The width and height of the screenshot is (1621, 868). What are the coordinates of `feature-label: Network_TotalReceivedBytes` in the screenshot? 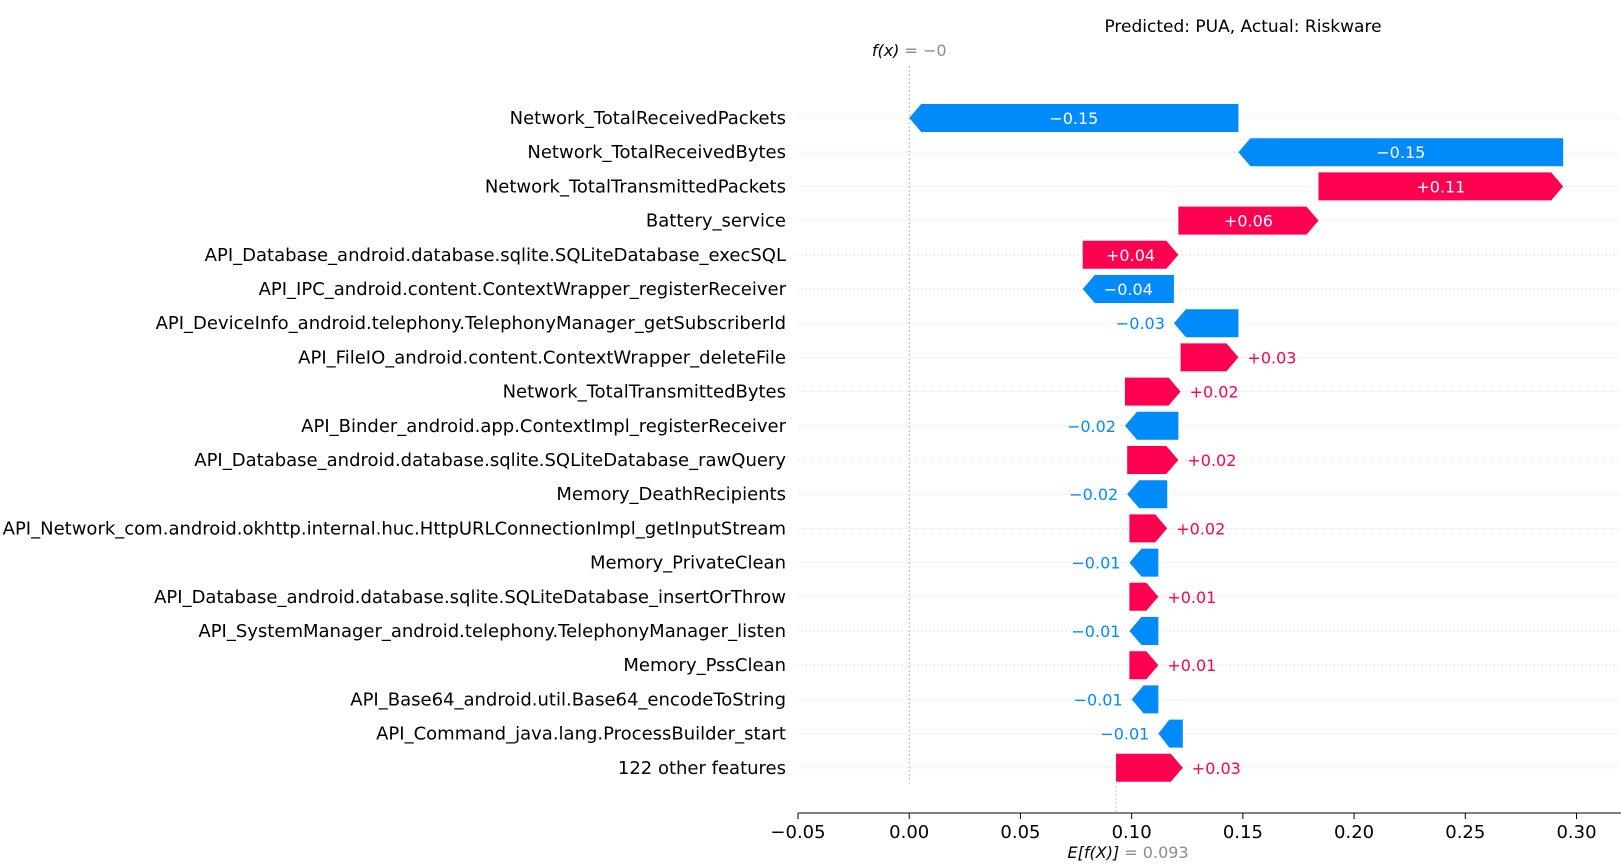 It's located at (656, 152).